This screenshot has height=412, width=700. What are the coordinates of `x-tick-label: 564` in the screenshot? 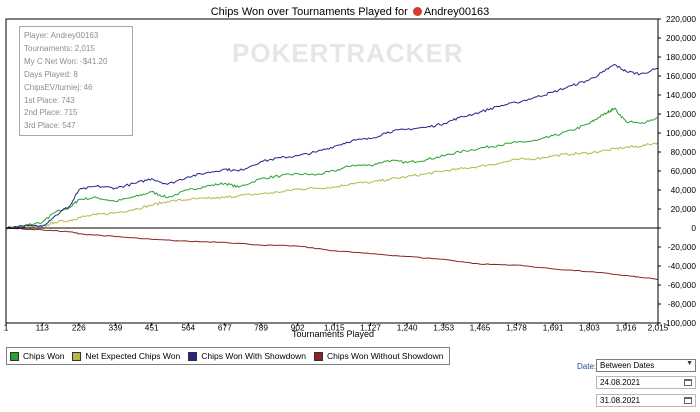 It's located at (188, 328).